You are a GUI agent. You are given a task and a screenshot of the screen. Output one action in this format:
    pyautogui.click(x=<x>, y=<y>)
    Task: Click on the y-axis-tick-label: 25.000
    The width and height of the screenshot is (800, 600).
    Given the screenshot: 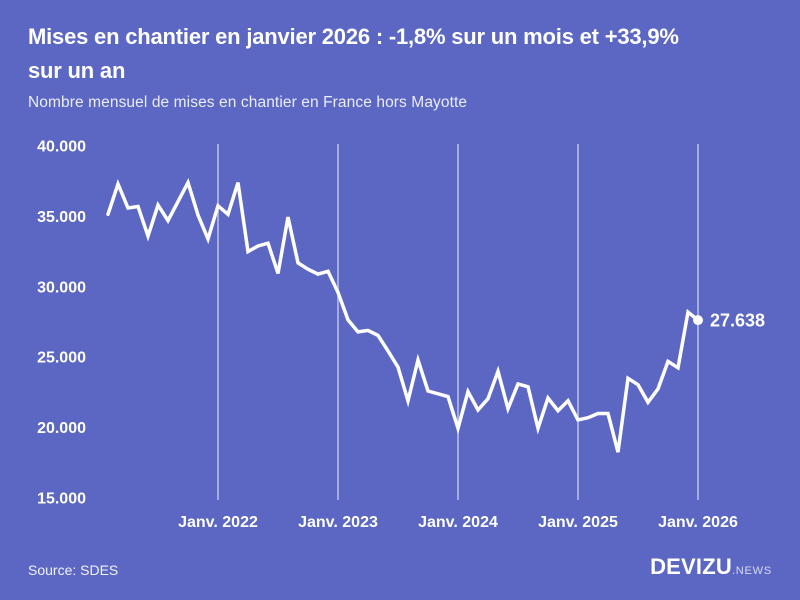 What is the action you would take?
    pyautogui.click(x=61, y=358)
    